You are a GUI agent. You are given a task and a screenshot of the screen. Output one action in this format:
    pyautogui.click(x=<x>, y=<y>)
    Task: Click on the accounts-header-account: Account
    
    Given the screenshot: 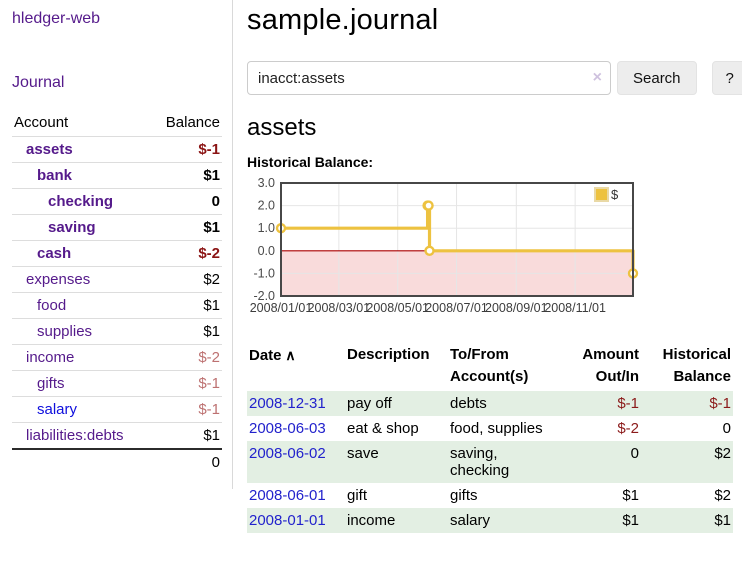 What is the action you would take?
    pyautogui.click(x=41, y=122)
    